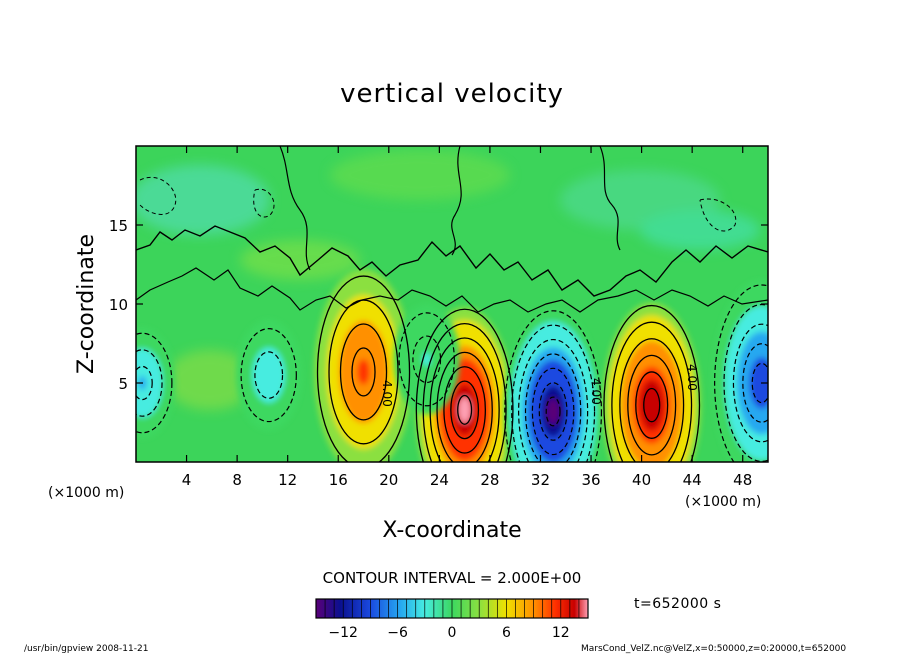  What do you see at coordinates (338, 480) in the screenshot?
I see `x-tick-label: 16` at bounding box center [338, 480].